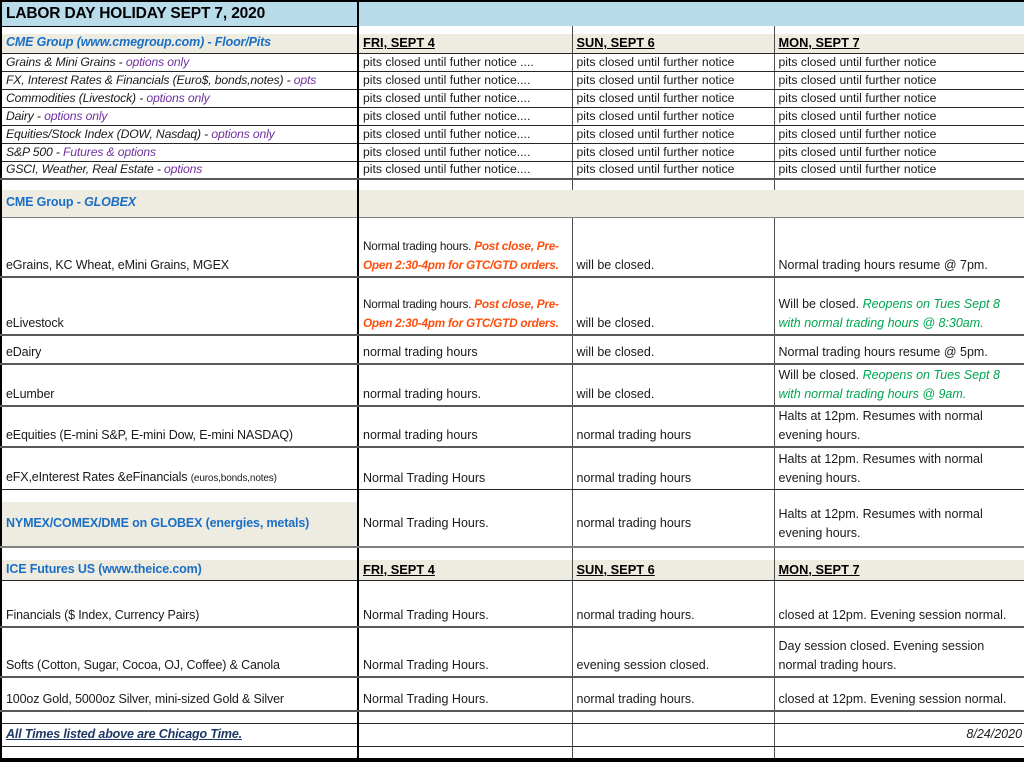 This screenshot has width=1024, height=765. I want to click on cell-gold-mon: closed at 12pm. Evening session normal., so click(899, 694).